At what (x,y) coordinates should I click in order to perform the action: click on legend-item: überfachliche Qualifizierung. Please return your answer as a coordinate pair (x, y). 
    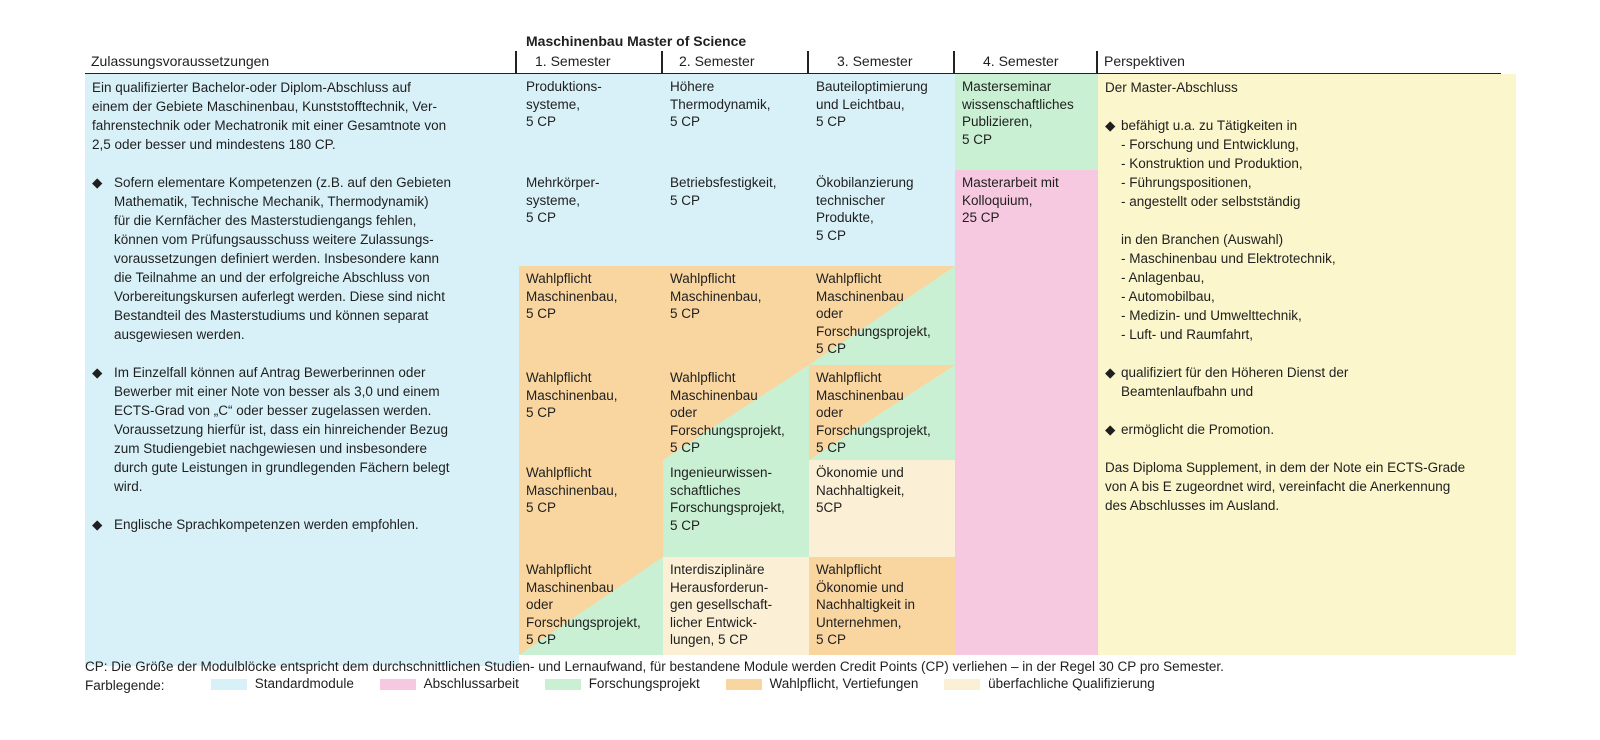
    Looking at the image, I should click on (1049, 684).